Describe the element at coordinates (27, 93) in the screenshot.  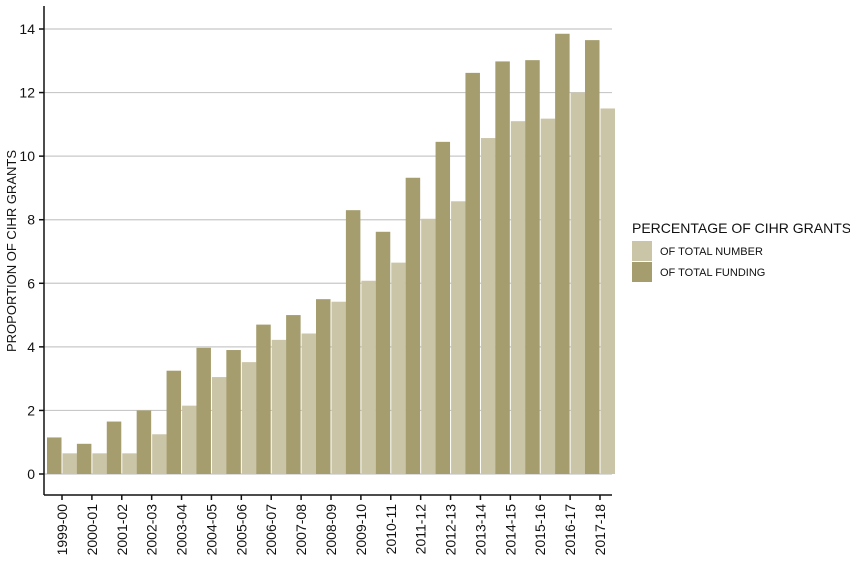
I see `y-tick-label: 12` at that location.